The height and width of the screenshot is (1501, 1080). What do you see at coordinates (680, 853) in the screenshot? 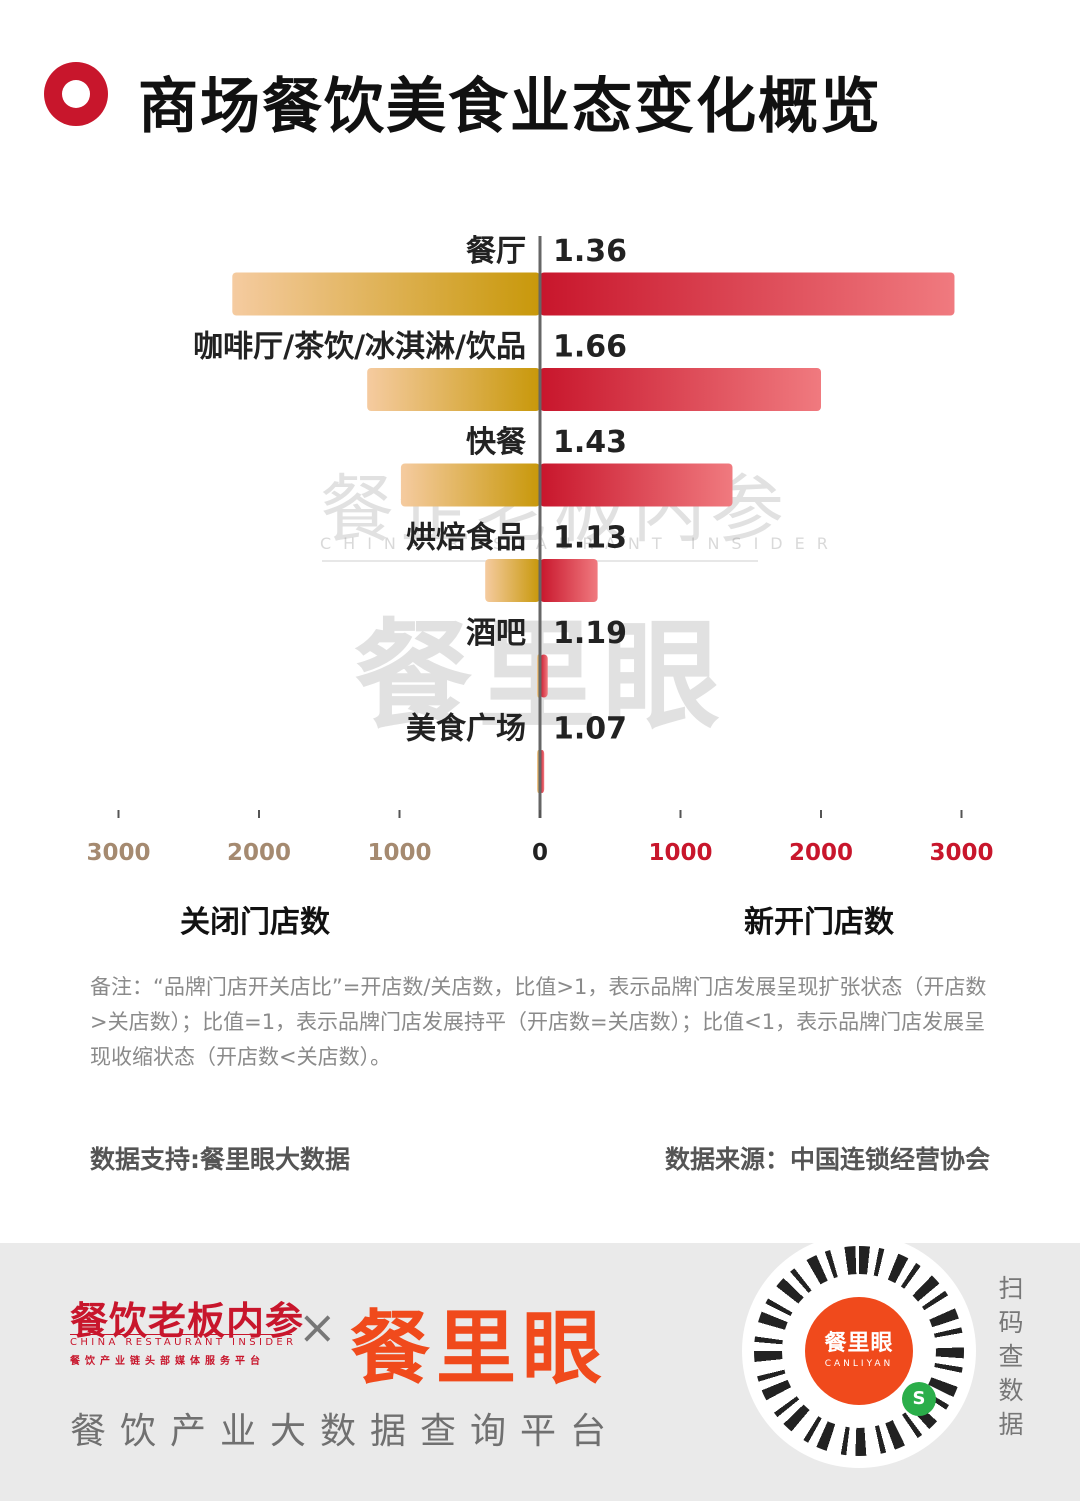
I see `right-tick-label: 1000` at bounding box center [680, 853].